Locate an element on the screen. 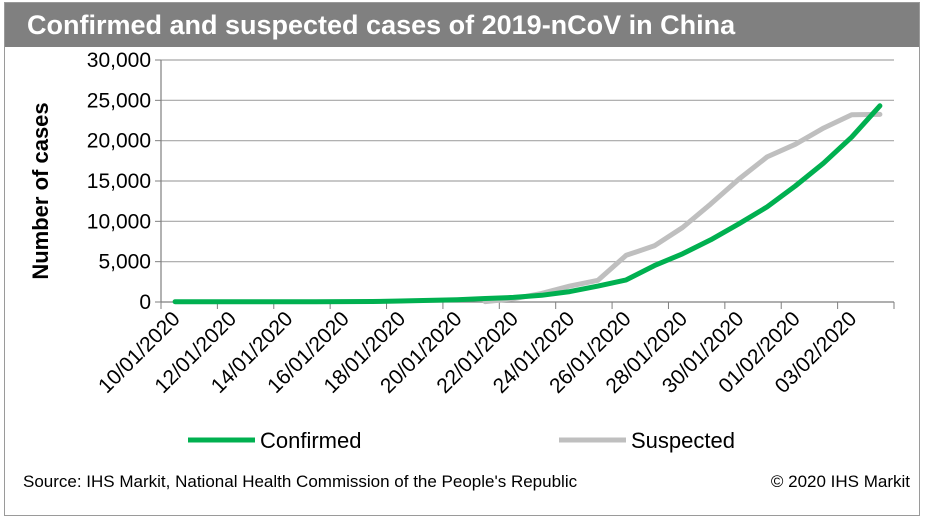 Image resolution: width=926 pixels, height=521 pixels. y-tick-label: 5,000 is located at coordinates (124, 262).